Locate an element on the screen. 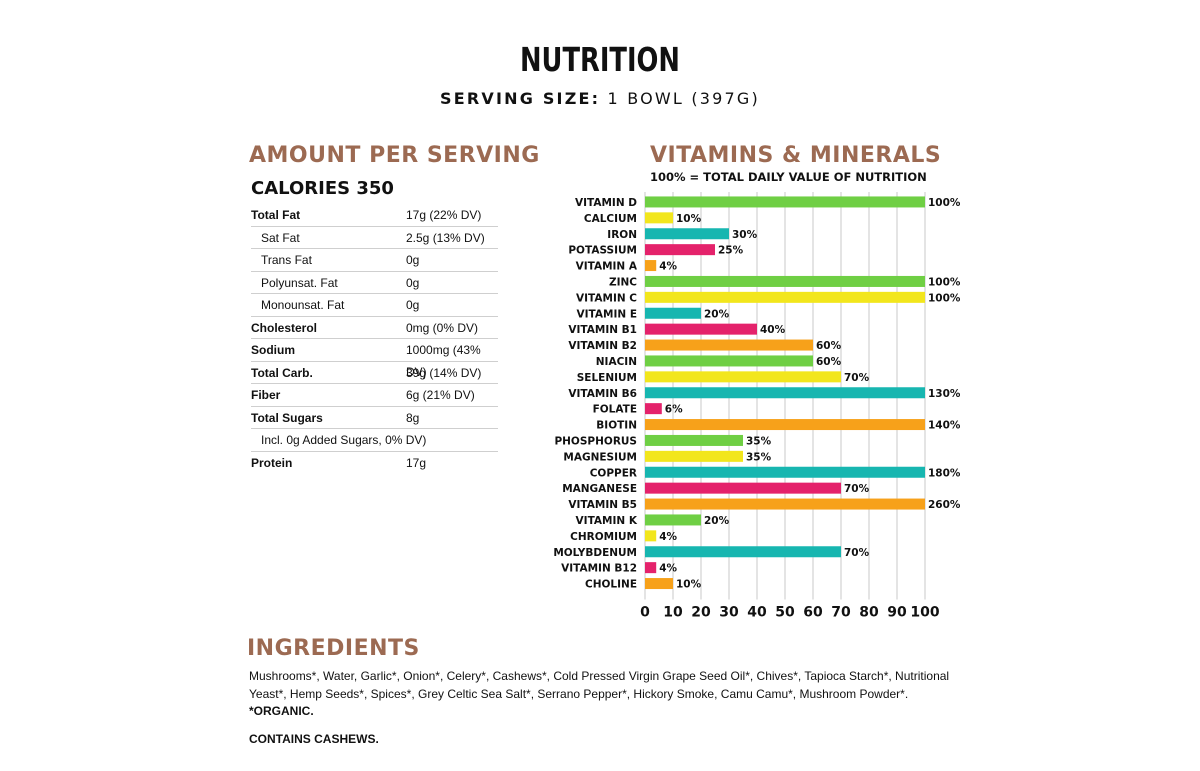 The image size is (1200, 771). nutrient-value: 1000mg (43% DV) is located at coordinates (443, 361).